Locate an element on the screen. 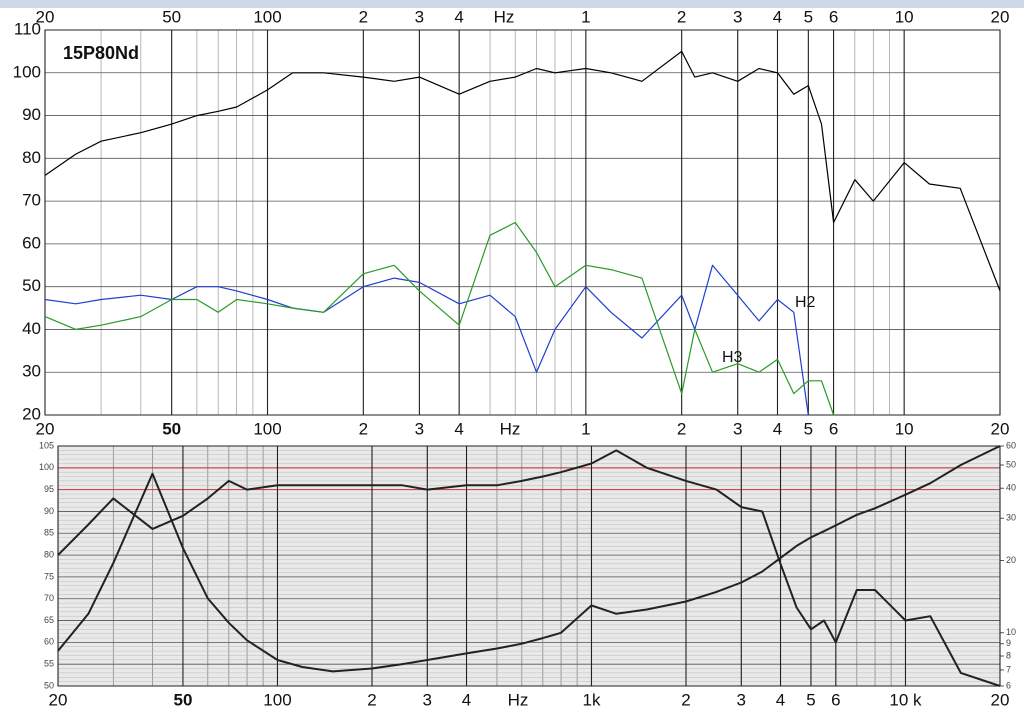 The height and width of the screenshot is (716, 1024). x-unit-label-top: Hz is located at coordinates (504, 16).